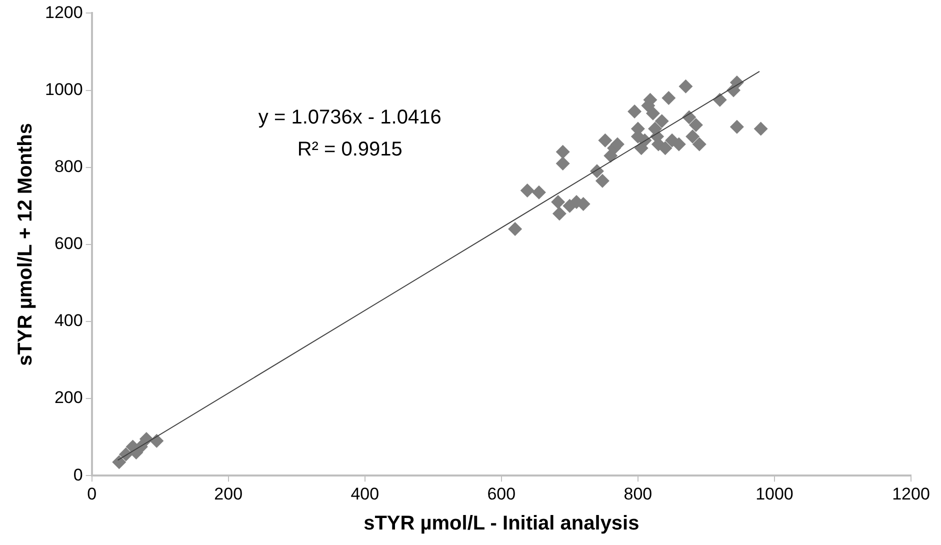 The image size is (941, 545). What do you see at coordinates (92, 494) in the screenshot?
I see `x-tick-label: 0` at bounding box center [92, 494].